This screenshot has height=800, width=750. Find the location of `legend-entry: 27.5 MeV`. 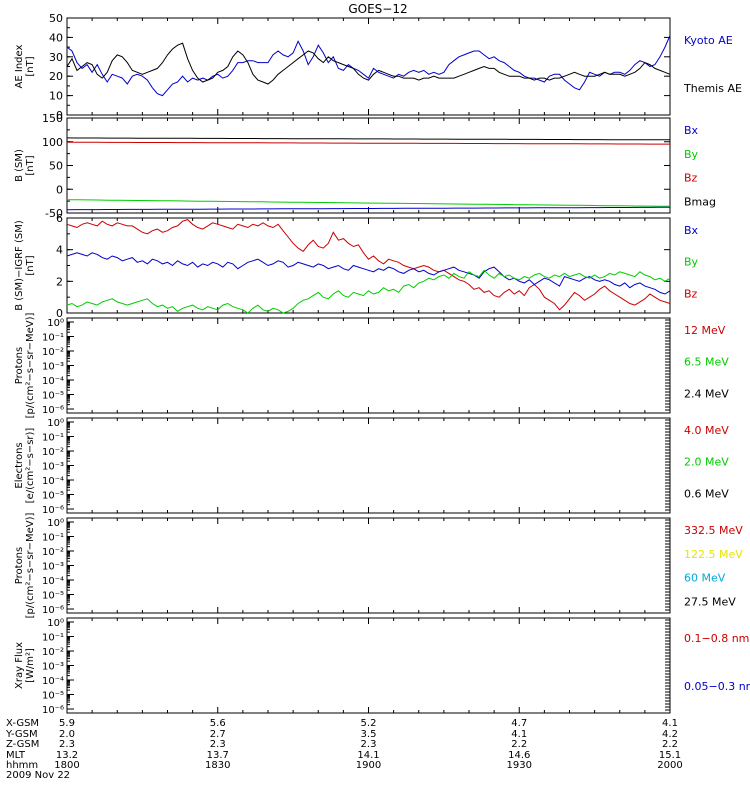

legend-entry: 27.5 MeV is located at coordinates (710, 601).